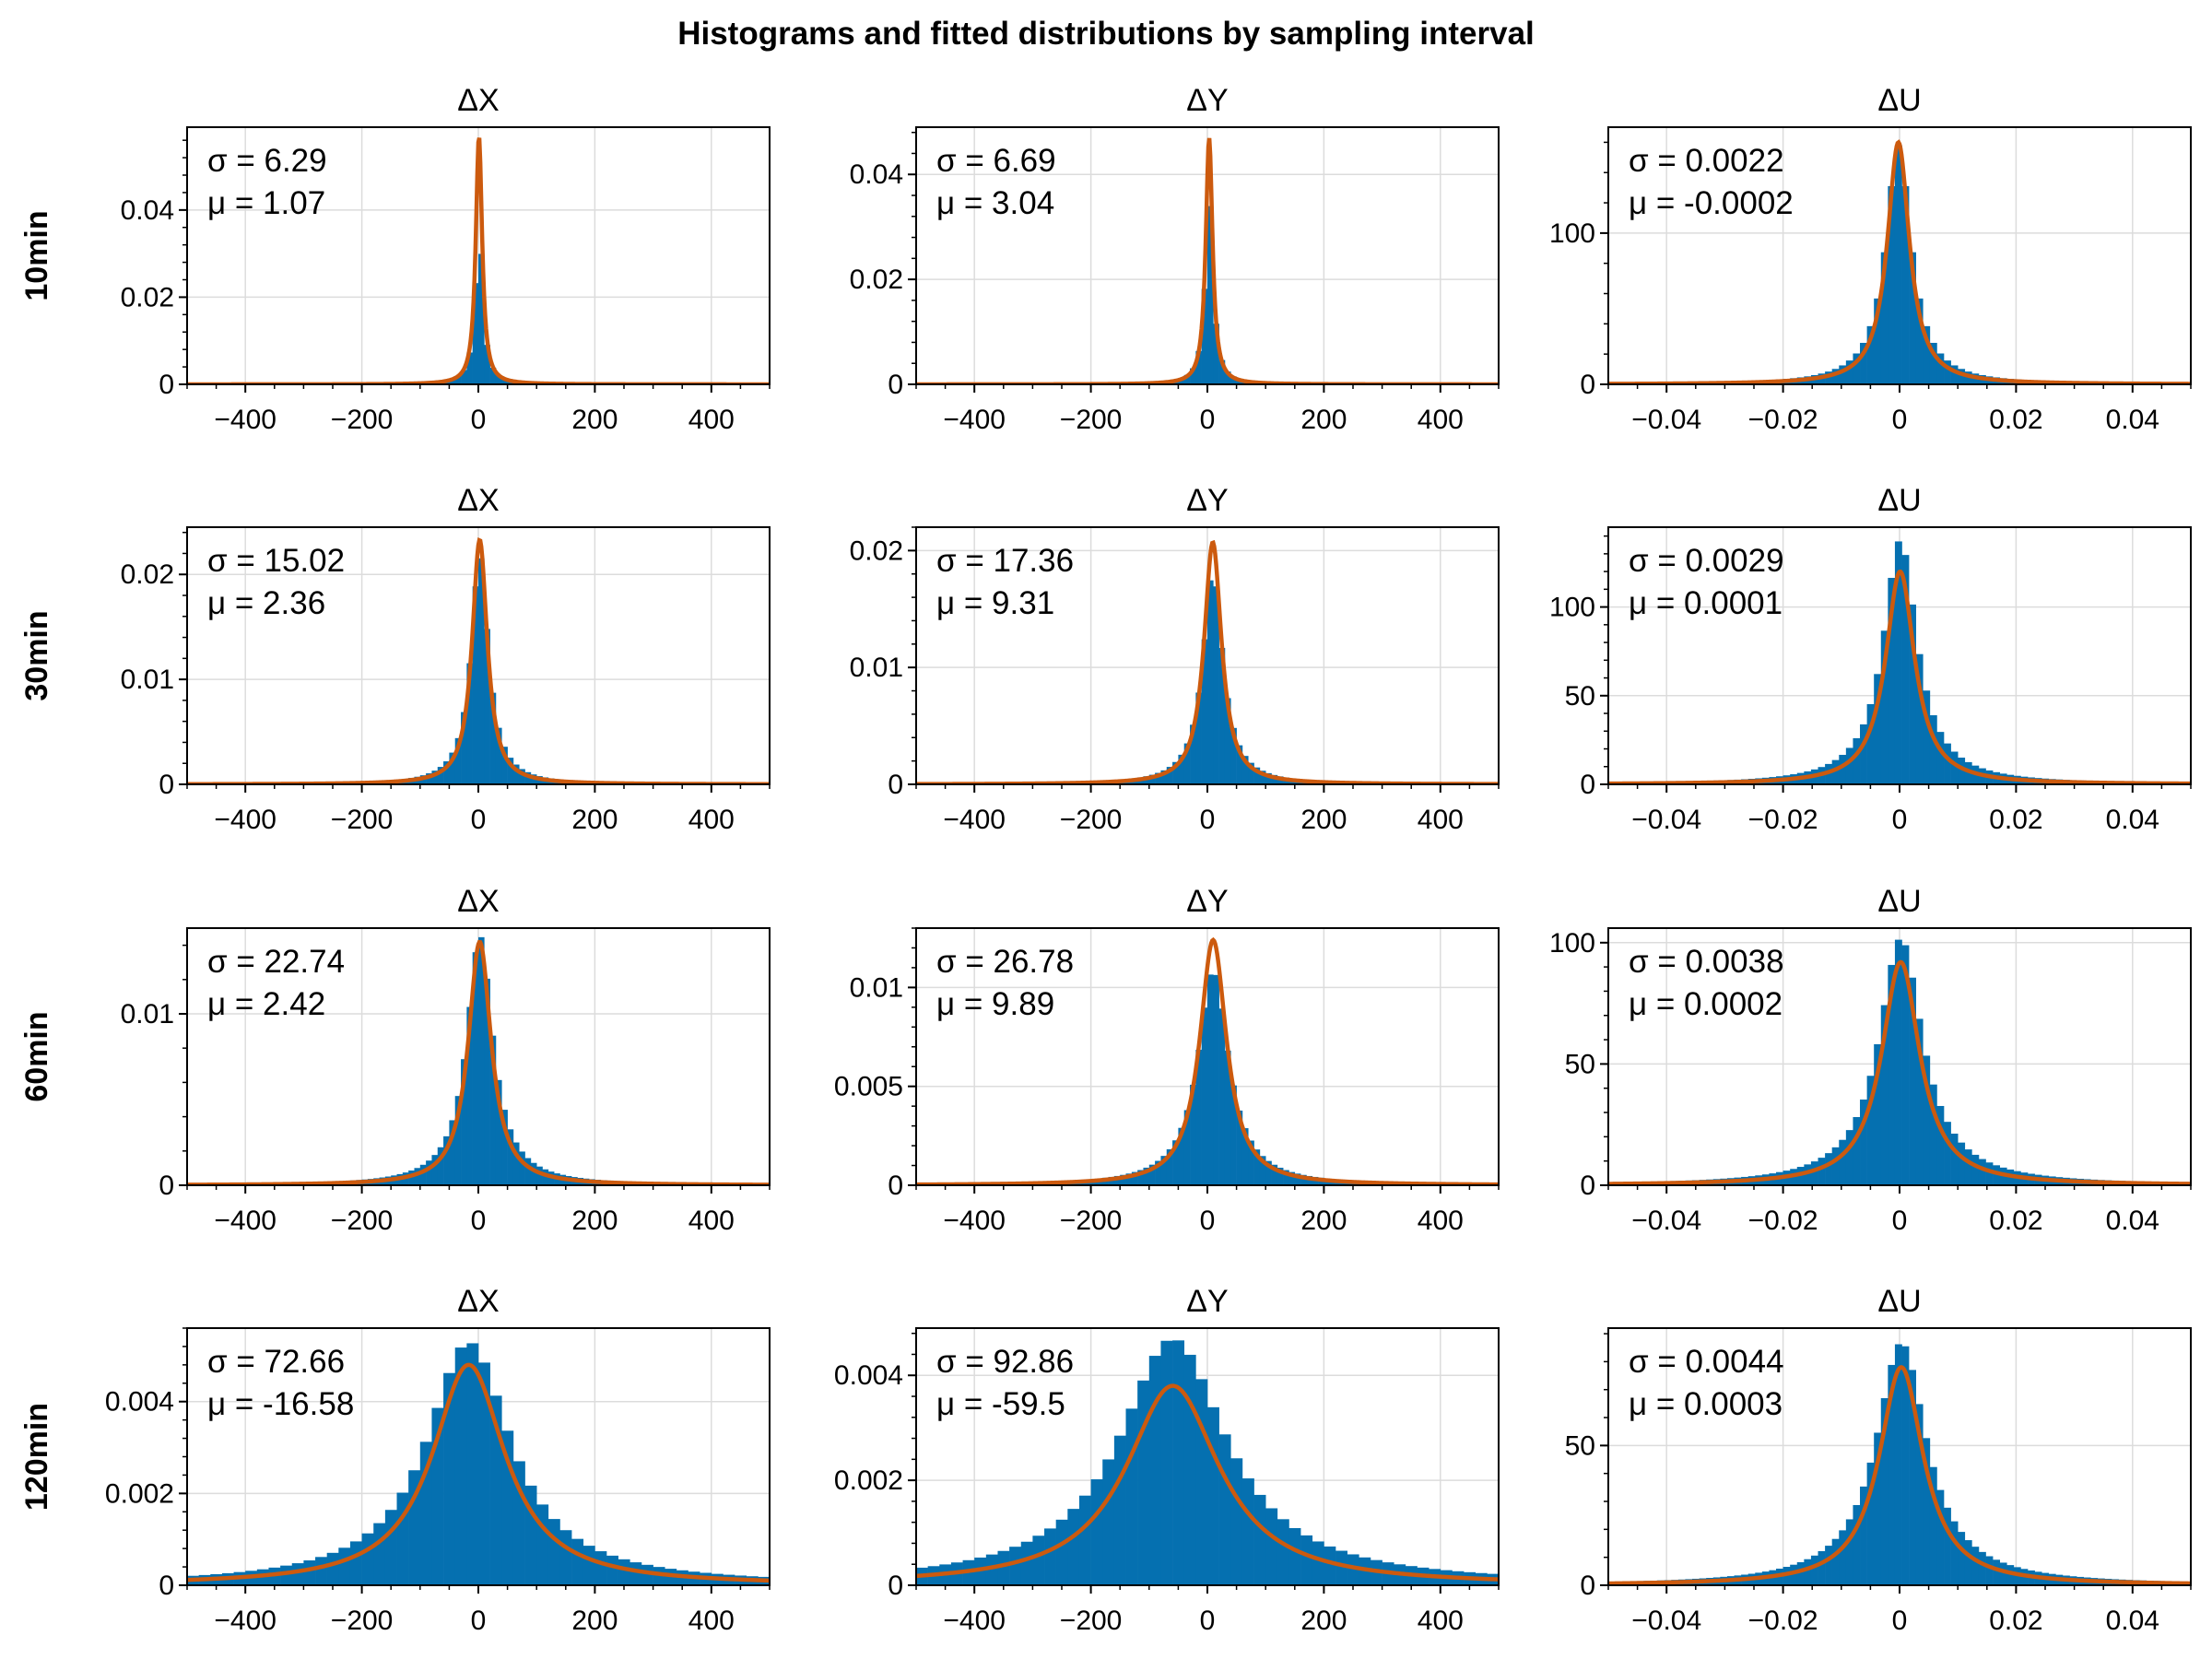 This screenshot has height=1659, width=2212. What do you see at coordinates (139, 1402) in the screenshot?
I see `y-tick-label: 0.004` at bounding box center [139, 1402].